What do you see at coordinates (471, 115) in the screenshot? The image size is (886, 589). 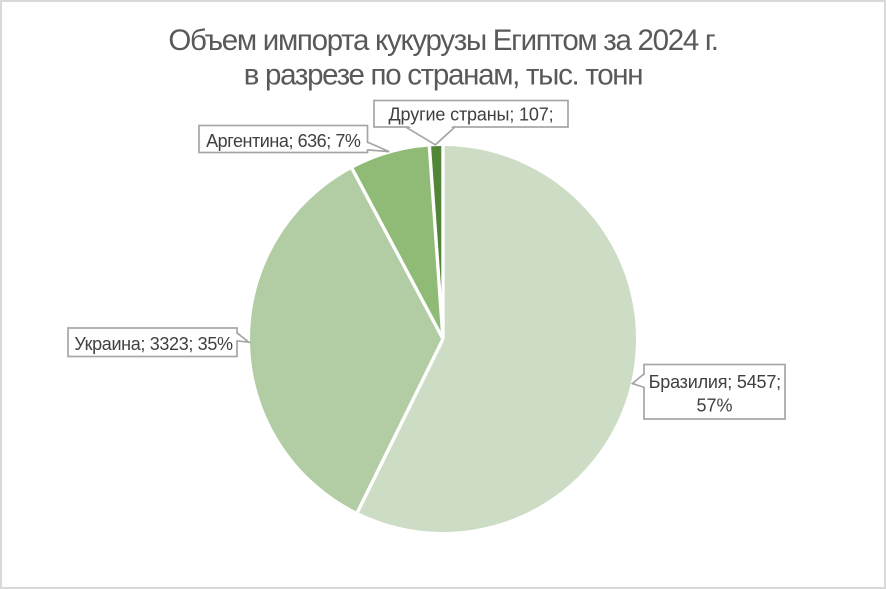 I see `svg-text: Другие страны; 107;` at bounding box center [471, 115].